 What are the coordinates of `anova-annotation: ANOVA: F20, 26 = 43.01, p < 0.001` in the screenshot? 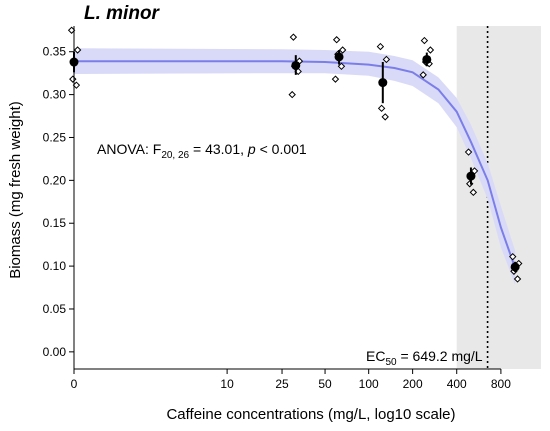 It's located at (202, 151).